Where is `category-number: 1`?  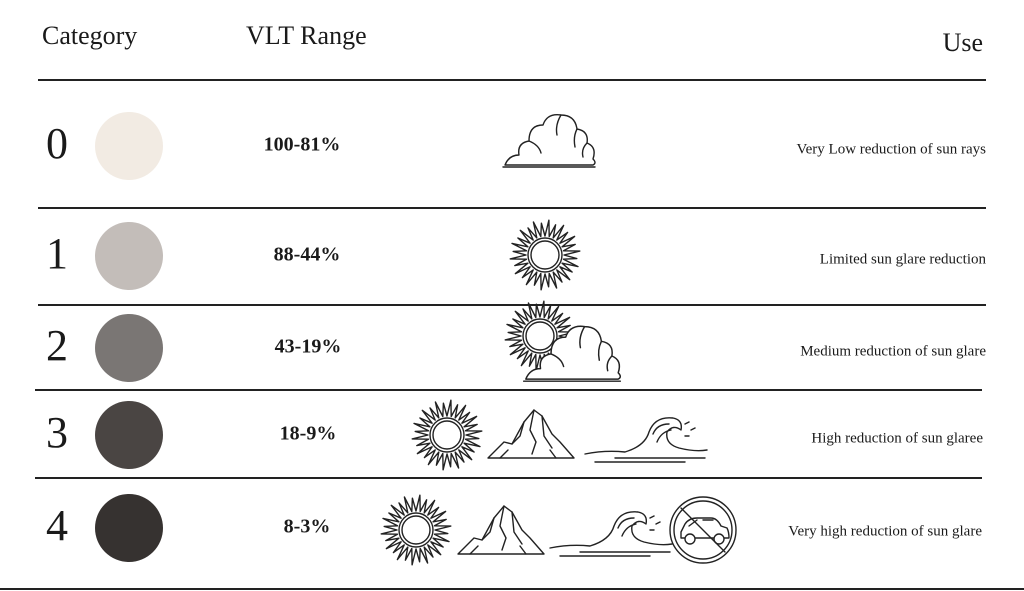
category-number: 1 is located at coordinates (57, 253).